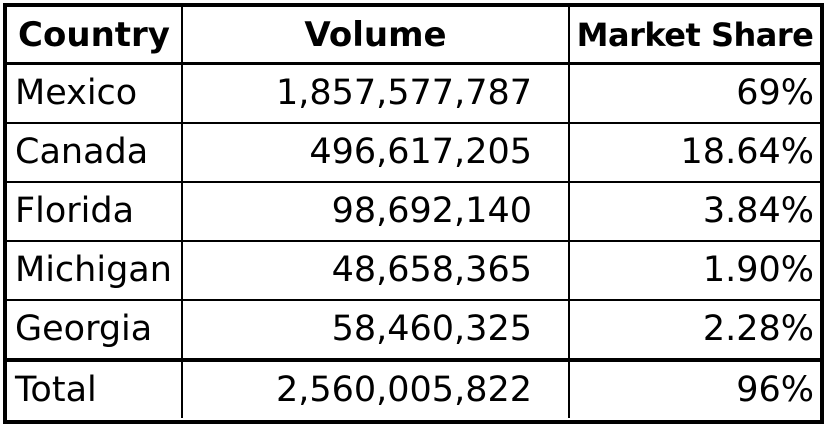  I want to click on total-label: Total, so click(95, 390).